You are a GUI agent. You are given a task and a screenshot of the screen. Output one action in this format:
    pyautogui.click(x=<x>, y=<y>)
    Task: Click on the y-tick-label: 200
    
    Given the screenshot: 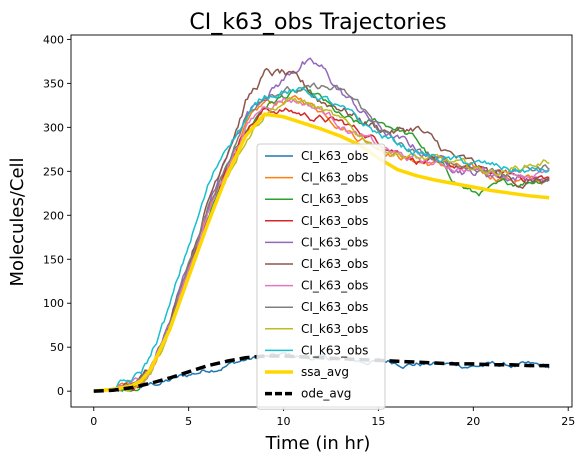 What is the action you would take?
    pyautogui.click(x=53, y=215)
    